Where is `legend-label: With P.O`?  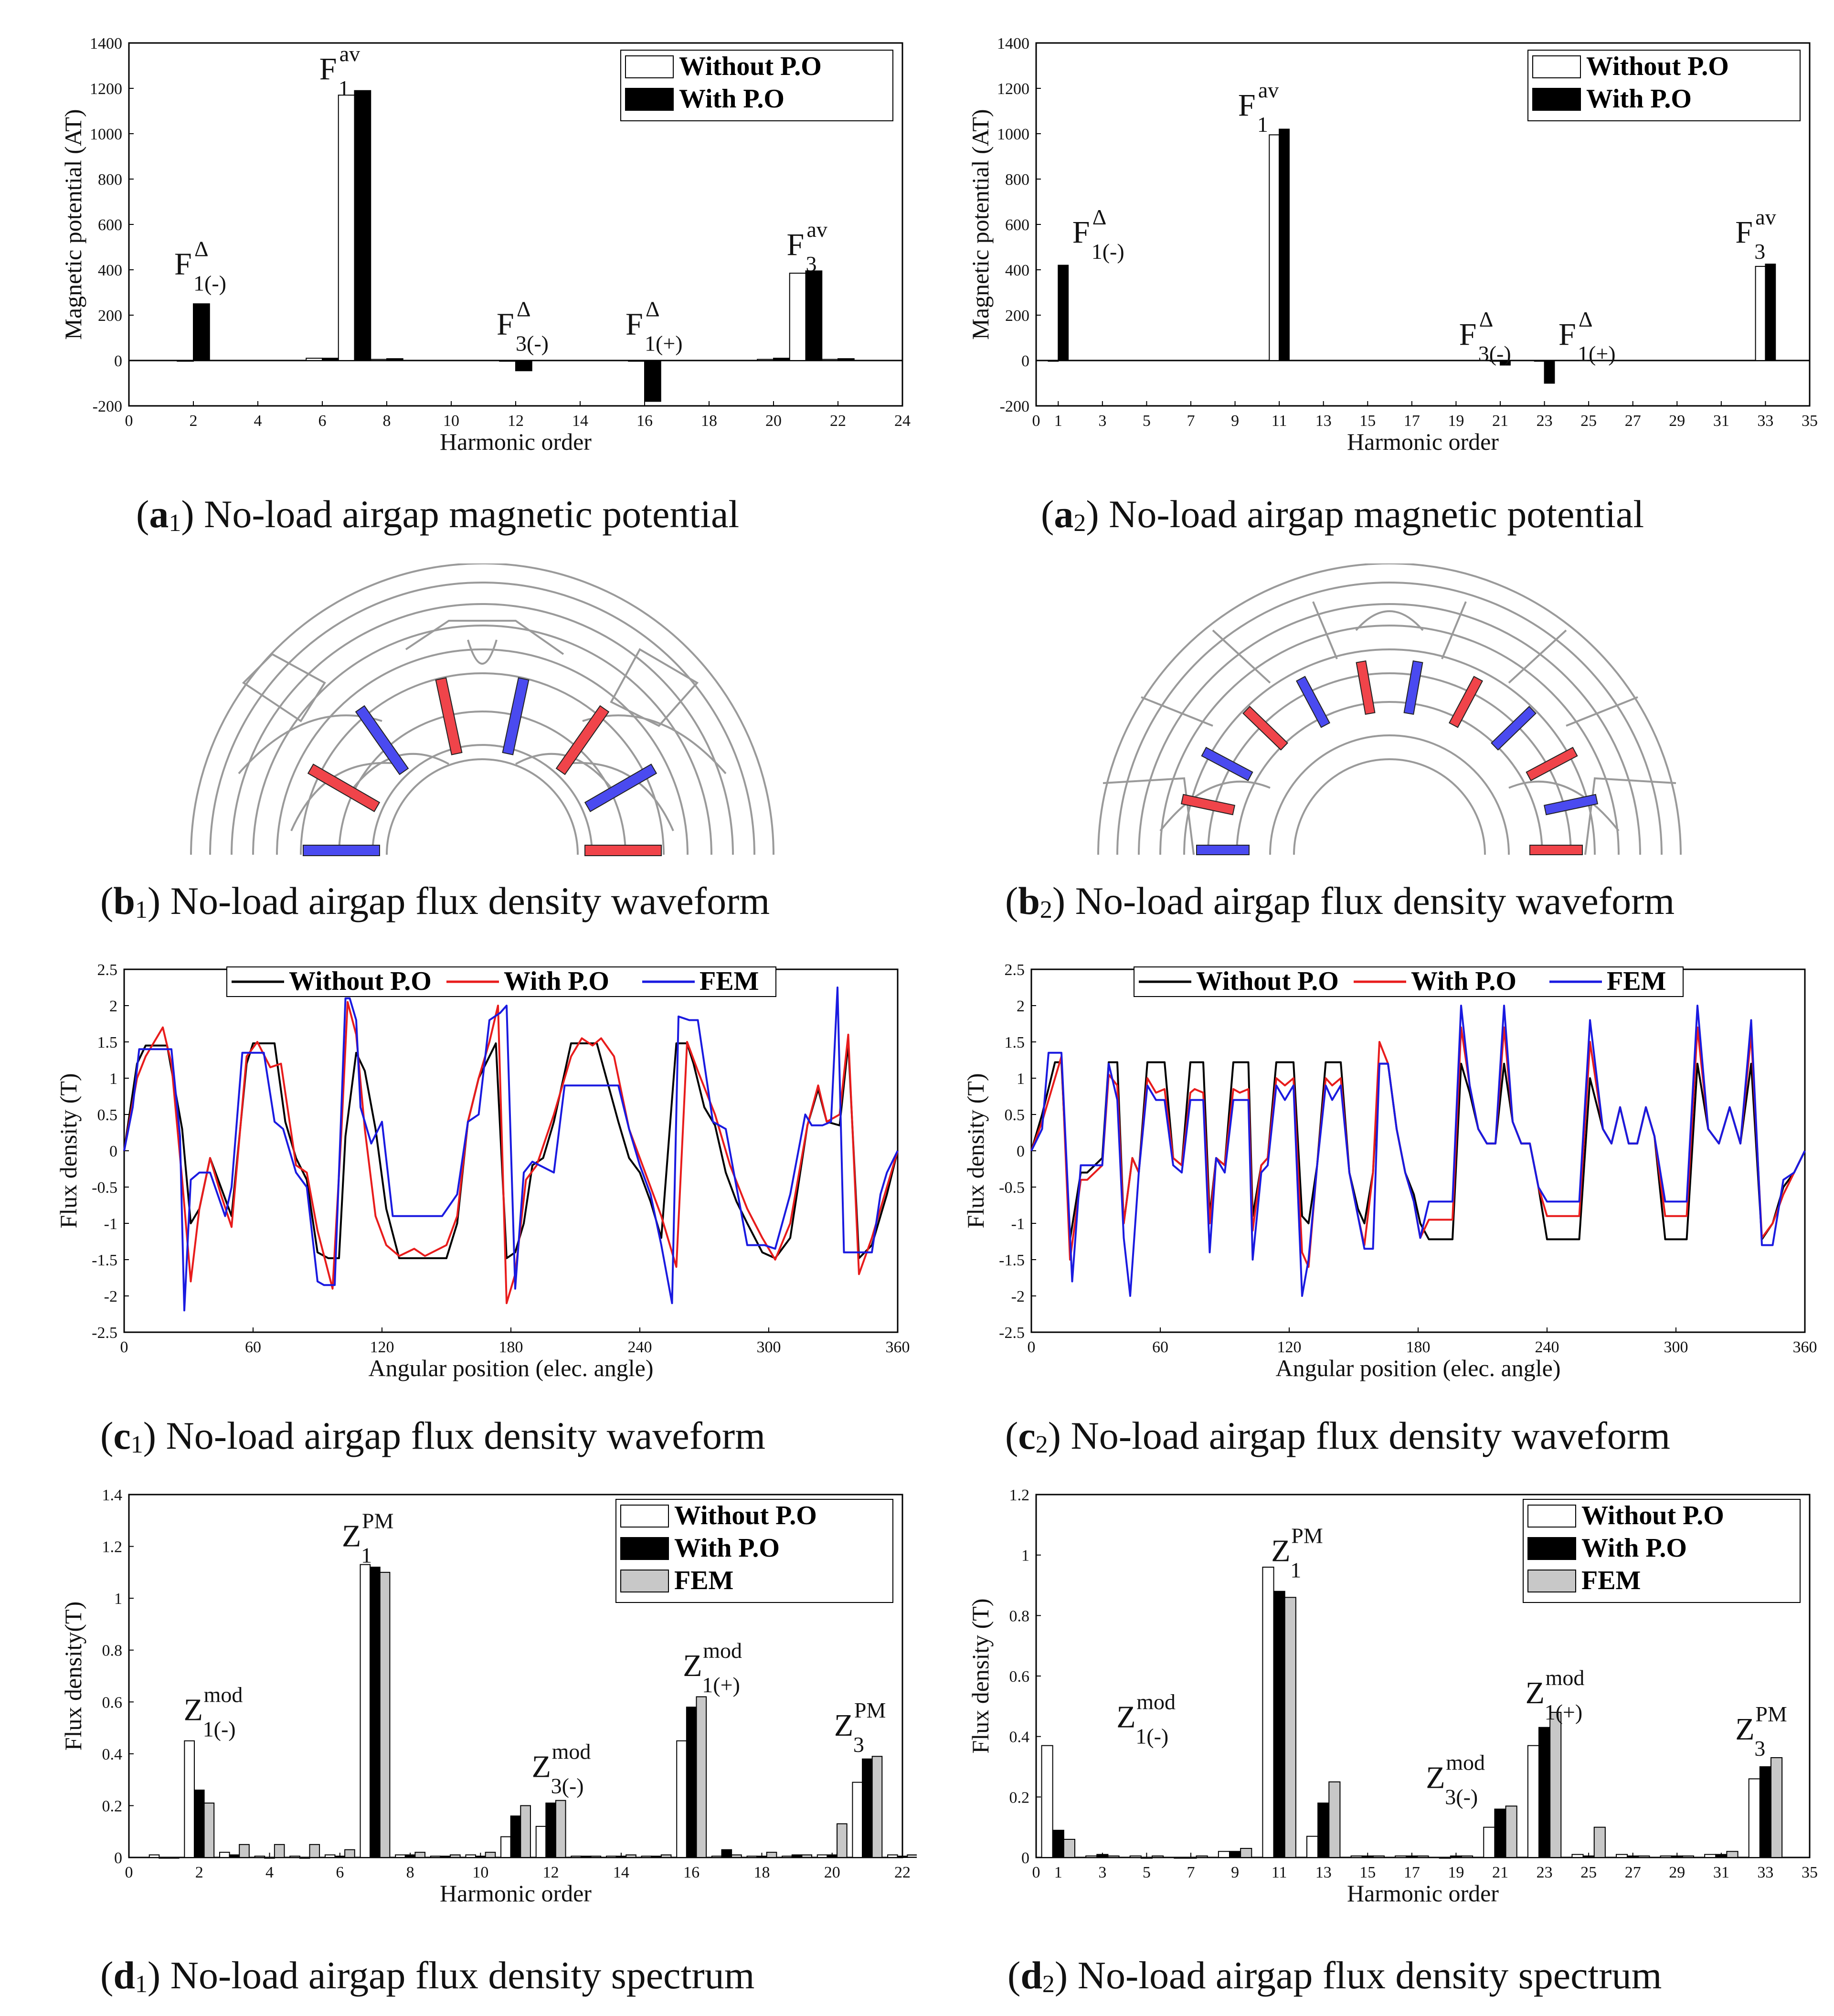
legend-label: With P.O is located at coordinates (1639, 99).